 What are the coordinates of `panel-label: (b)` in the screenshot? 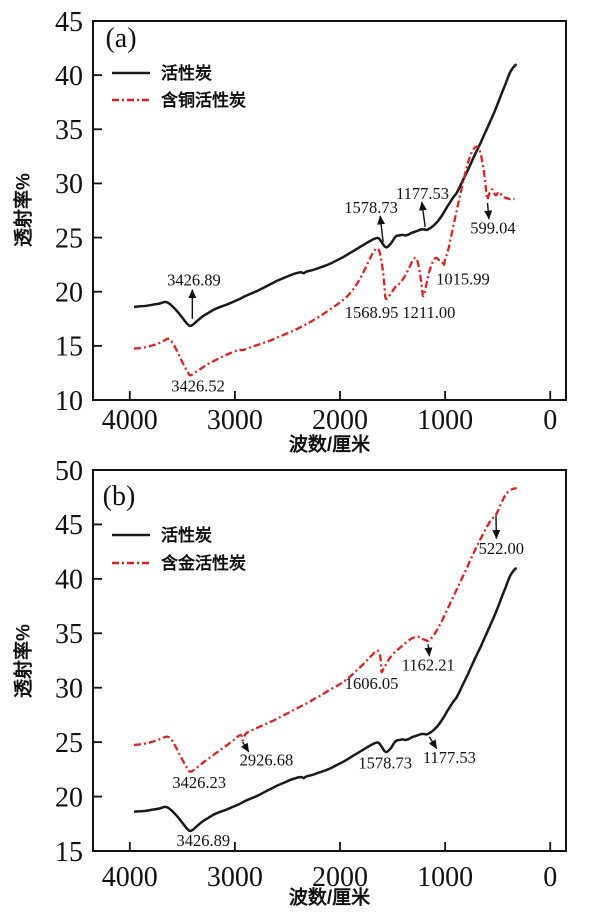 It's located at (119, 496).